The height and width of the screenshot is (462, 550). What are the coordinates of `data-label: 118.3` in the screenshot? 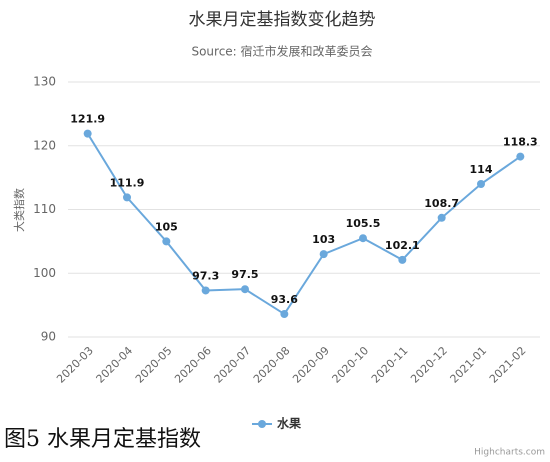 It's located at (520, 142).